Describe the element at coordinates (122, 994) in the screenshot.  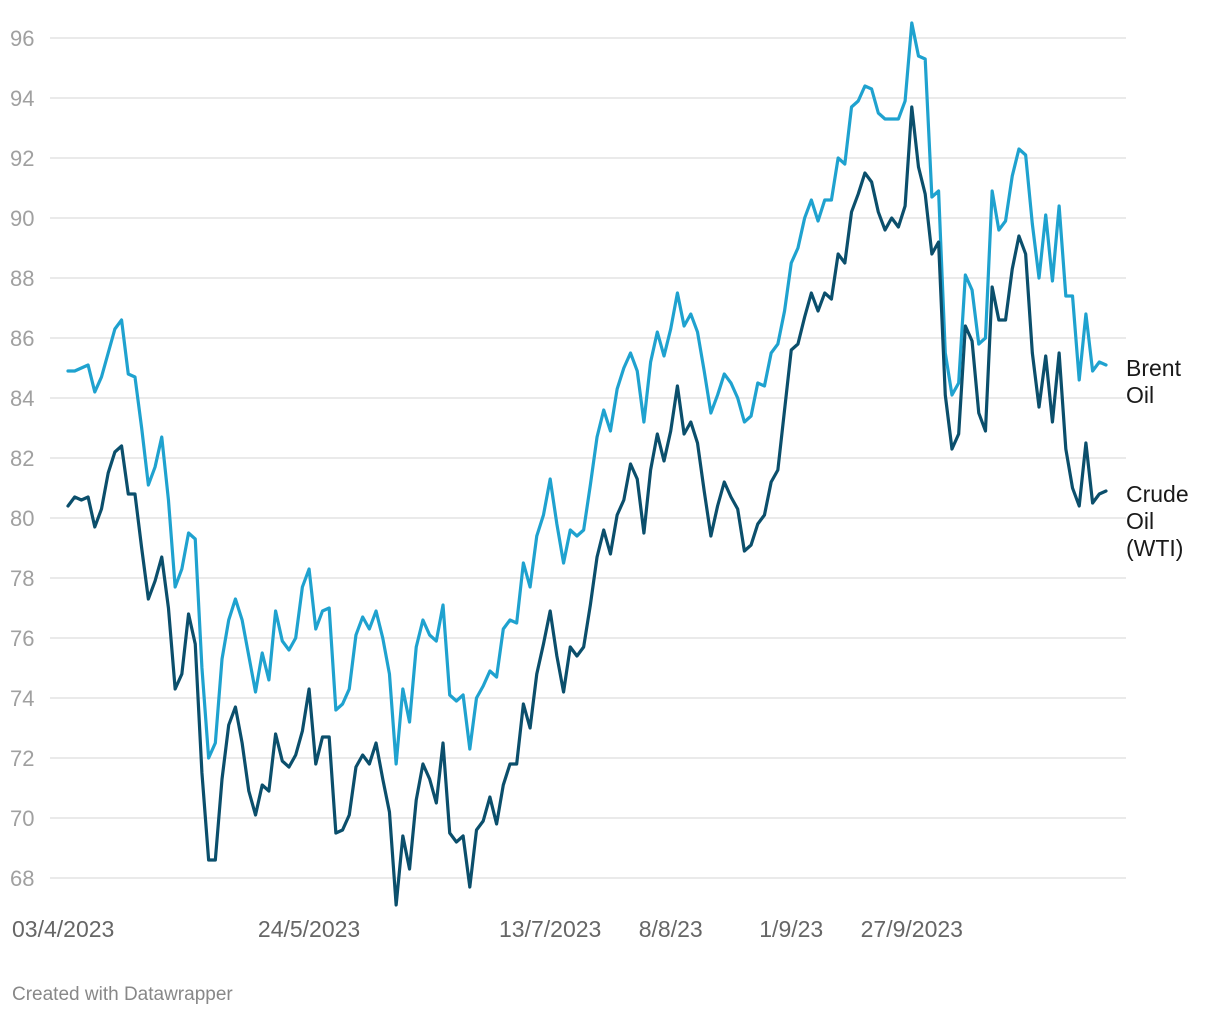
I see `credit-text: Created with Datawrapper` at that location.